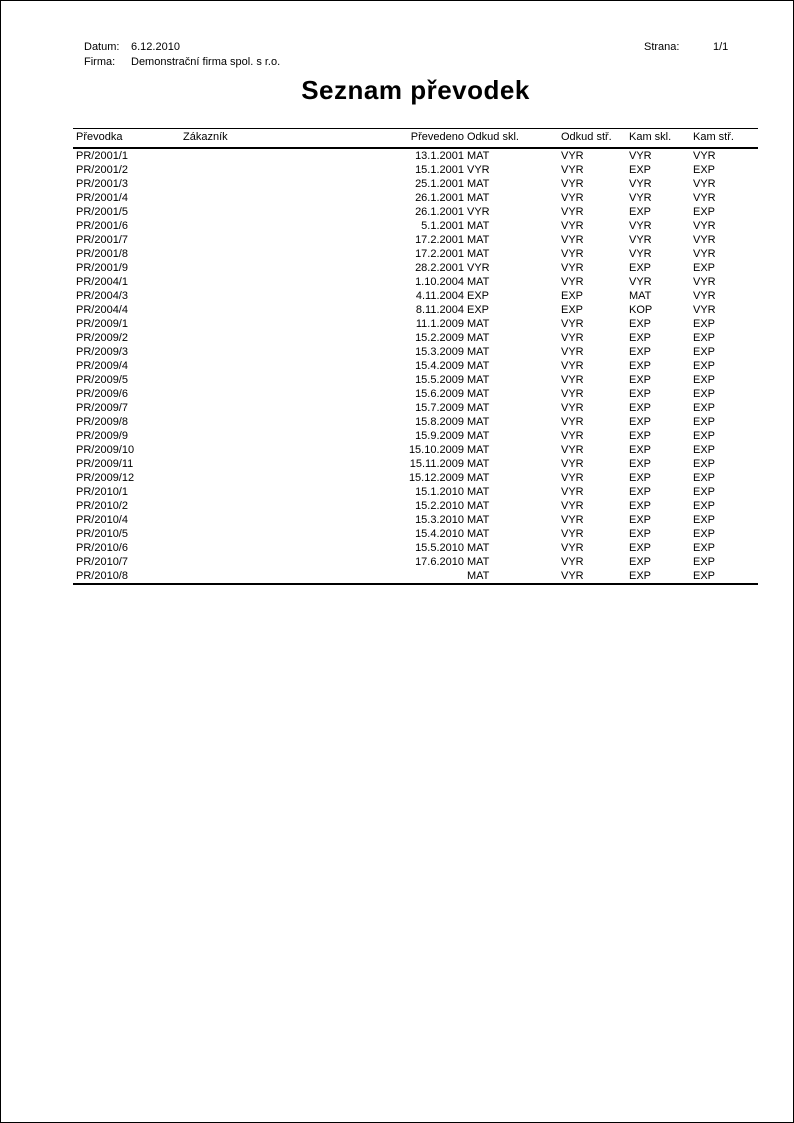 This screenshot has height=1123, width=794. I want to click on table-row: PR/2009/1 11.1.2009 MAT VYR EXP EXP, so click(415, 324).